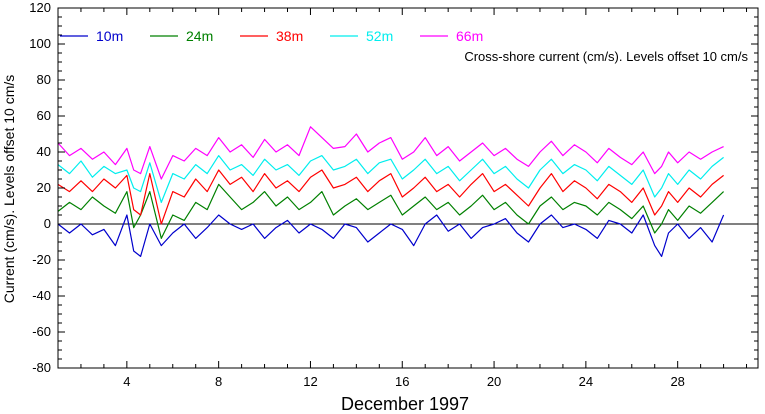 The width and height of the screenshot is (765, 414). Describe the element at coordinates (271, 36) in the screenshot. I see `legend: 10m 24m 38m 52m 66m` at that location.